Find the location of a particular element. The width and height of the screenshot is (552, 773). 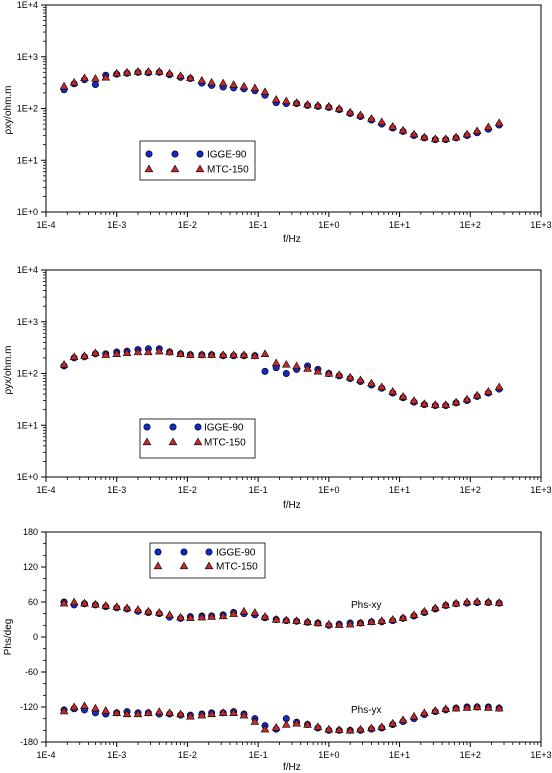

y-tick-label: 0 is located at coordinates (35, 637).